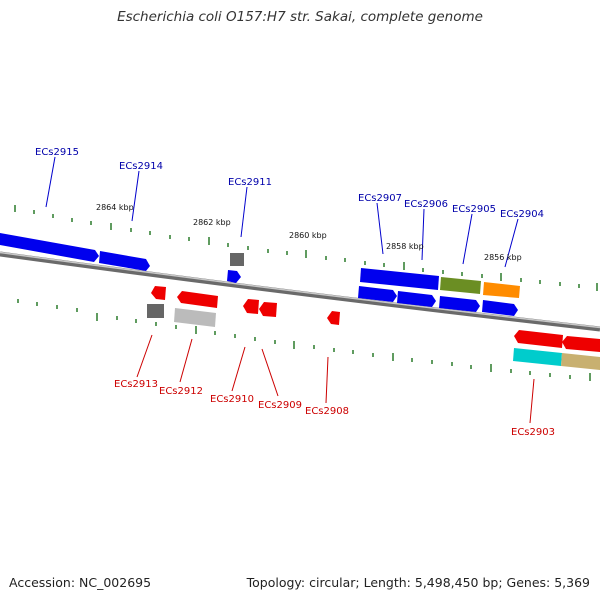 The width and height of the screenshot is (600, 600). What do you see at coordinates (260, 274) in the screenshot?
I see `forward-features` at bounding box center [260, 274].